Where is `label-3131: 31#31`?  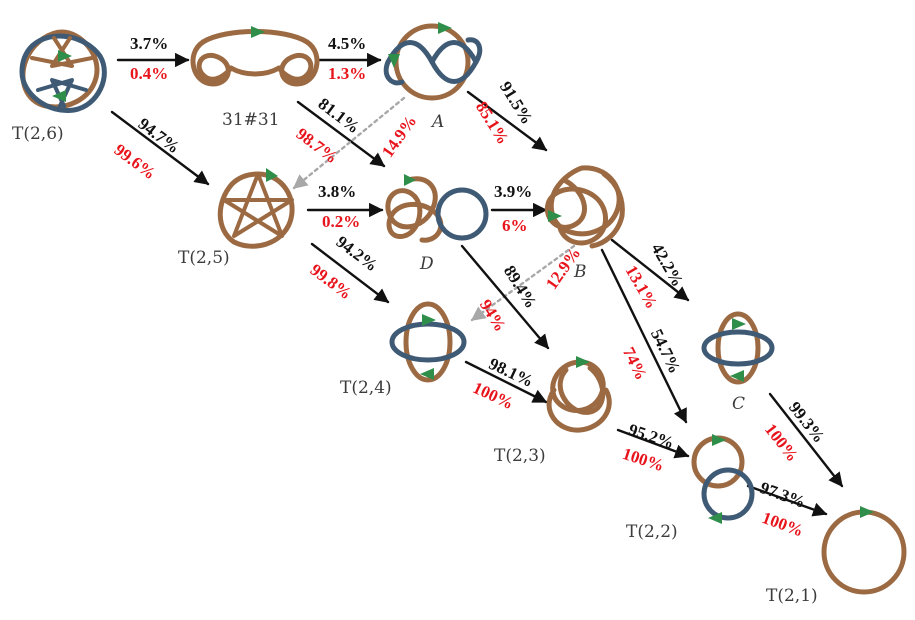
label-3131: 31#31 is located at coordinates (251, 120).